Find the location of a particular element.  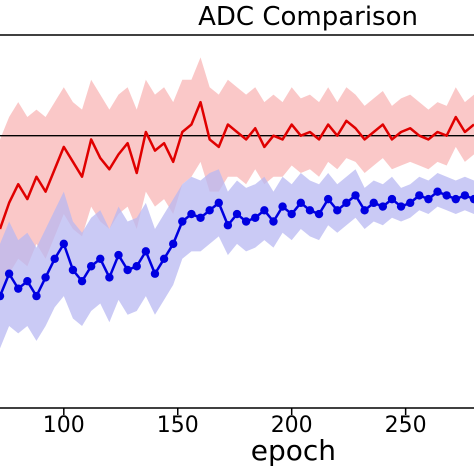

x-tick-label: 250 is located at coordinates (406, 425).